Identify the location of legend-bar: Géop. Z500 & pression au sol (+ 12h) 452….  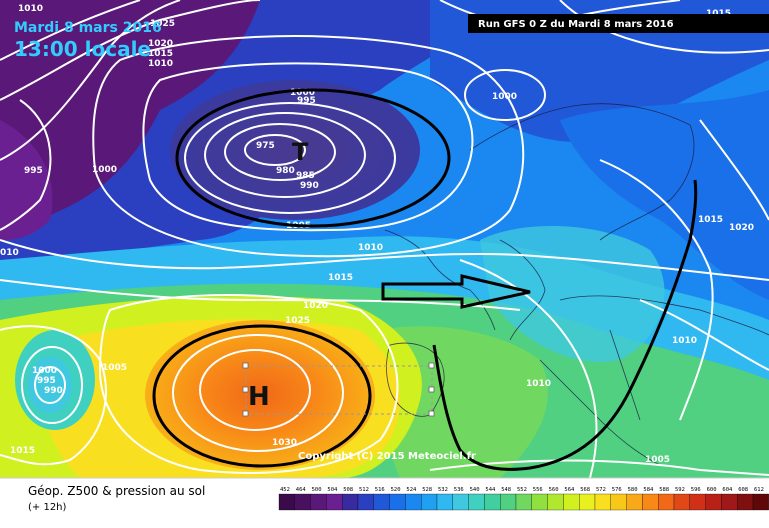
(384, 502).